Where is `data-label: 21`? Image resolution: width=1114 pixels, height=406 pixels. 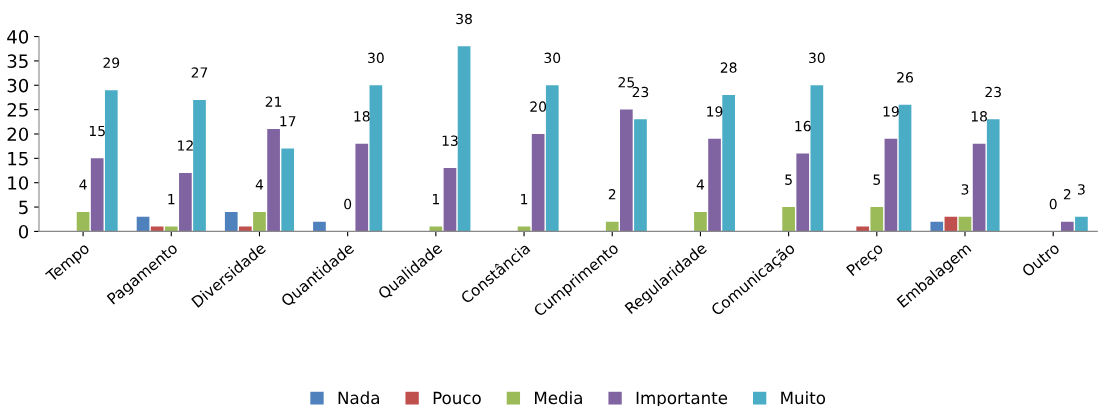
data-label: 21 is located at coordinates (273, 101).